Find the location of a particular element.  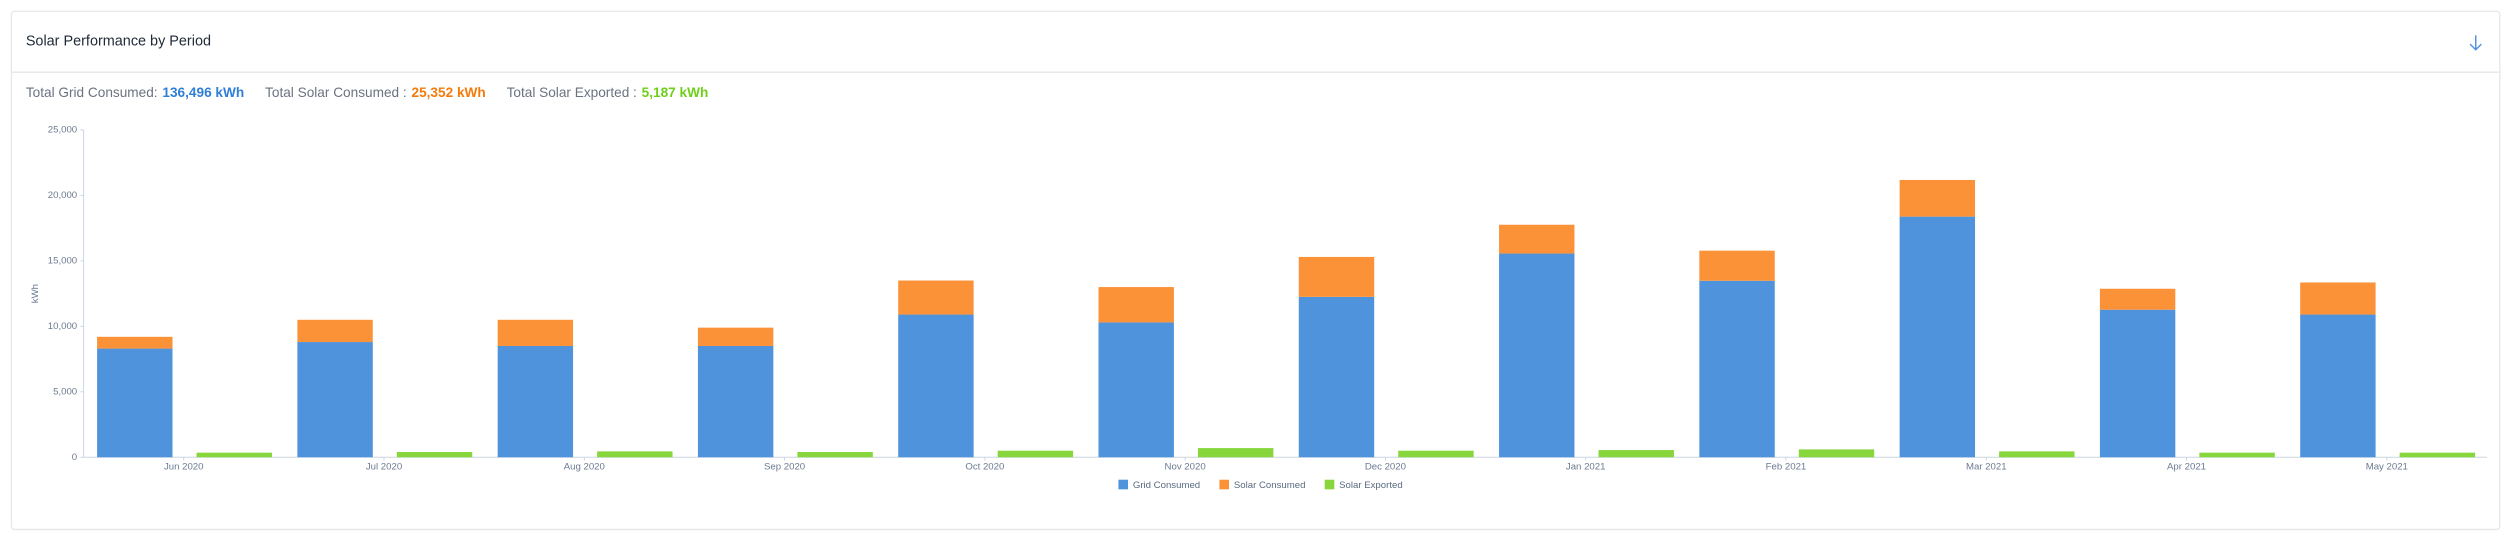

summary-value: 5,187 kWh is located at coordinates (675, 92).